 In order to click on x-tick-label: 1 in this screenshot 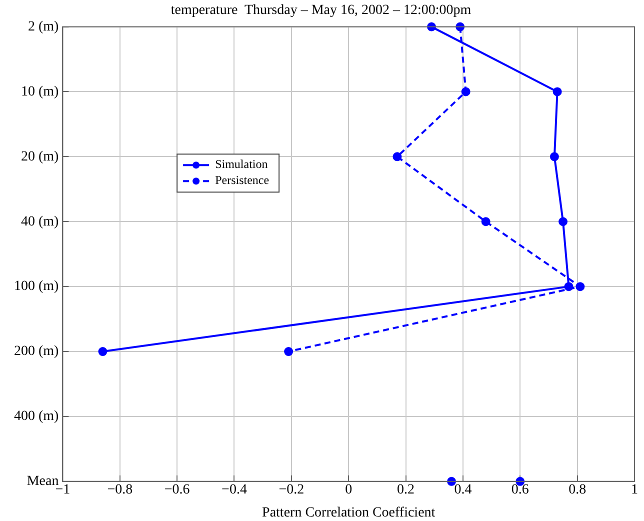, I will do `click(634, 490)`.